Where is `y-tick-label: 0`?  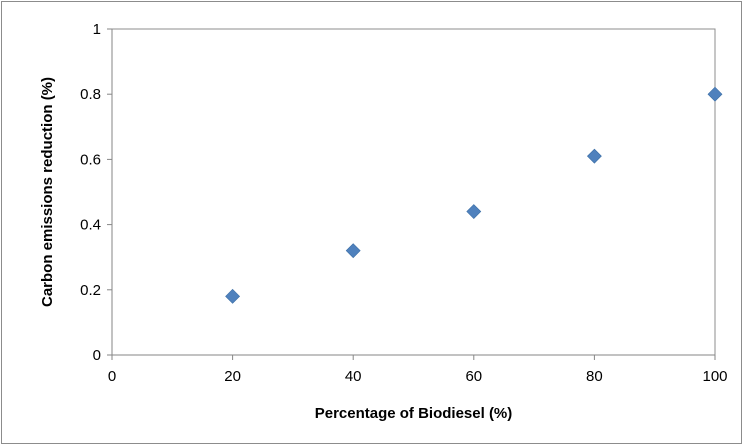 y-tick-label: 0 is located at coordinates (97, 355).